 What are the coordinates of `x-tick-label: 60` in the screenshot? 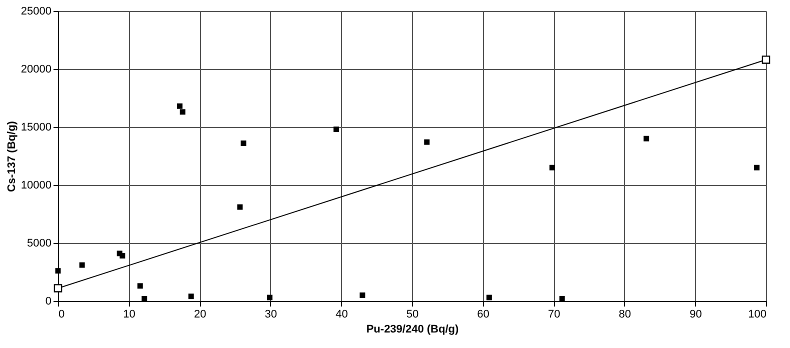 It's located at (483, 314).